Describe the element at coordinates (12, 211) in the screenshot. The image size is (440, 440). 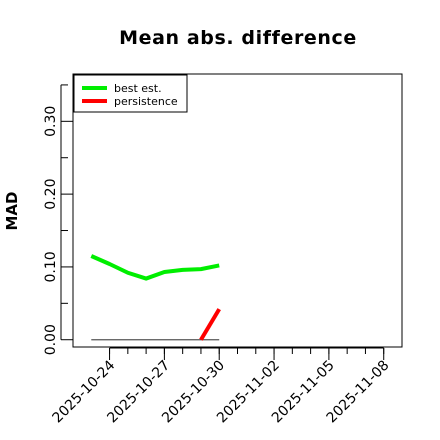
I see `y-axis-label: MAD` at that location.